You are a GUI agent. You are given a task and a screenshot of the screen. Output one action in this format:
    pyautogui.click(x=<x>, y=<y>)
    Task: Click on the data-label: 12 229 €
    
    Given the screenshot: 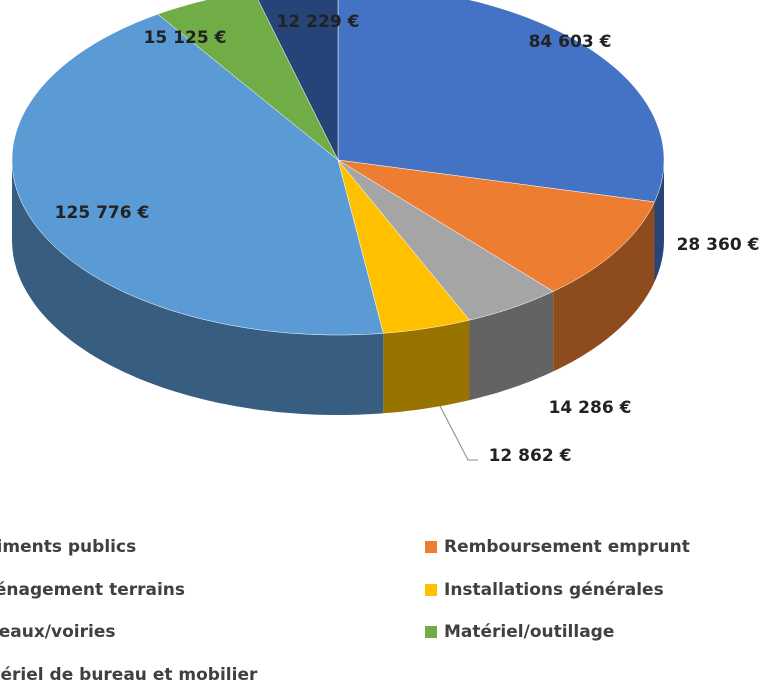 What is the action you would take?
    pyautogui.click(x=318, y=22)
    